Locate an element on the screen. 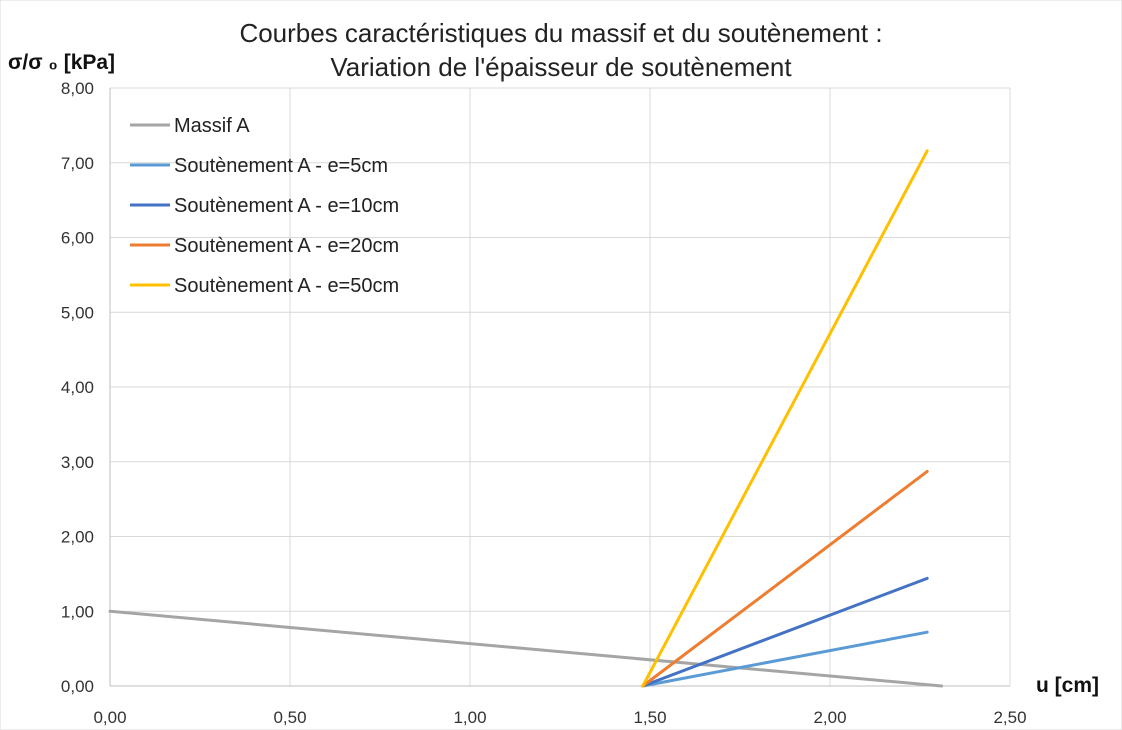 This screenshot has width=1122, height=730. legend-entry: Soutènement A - e=5cm is located at coordinates (281, 166).